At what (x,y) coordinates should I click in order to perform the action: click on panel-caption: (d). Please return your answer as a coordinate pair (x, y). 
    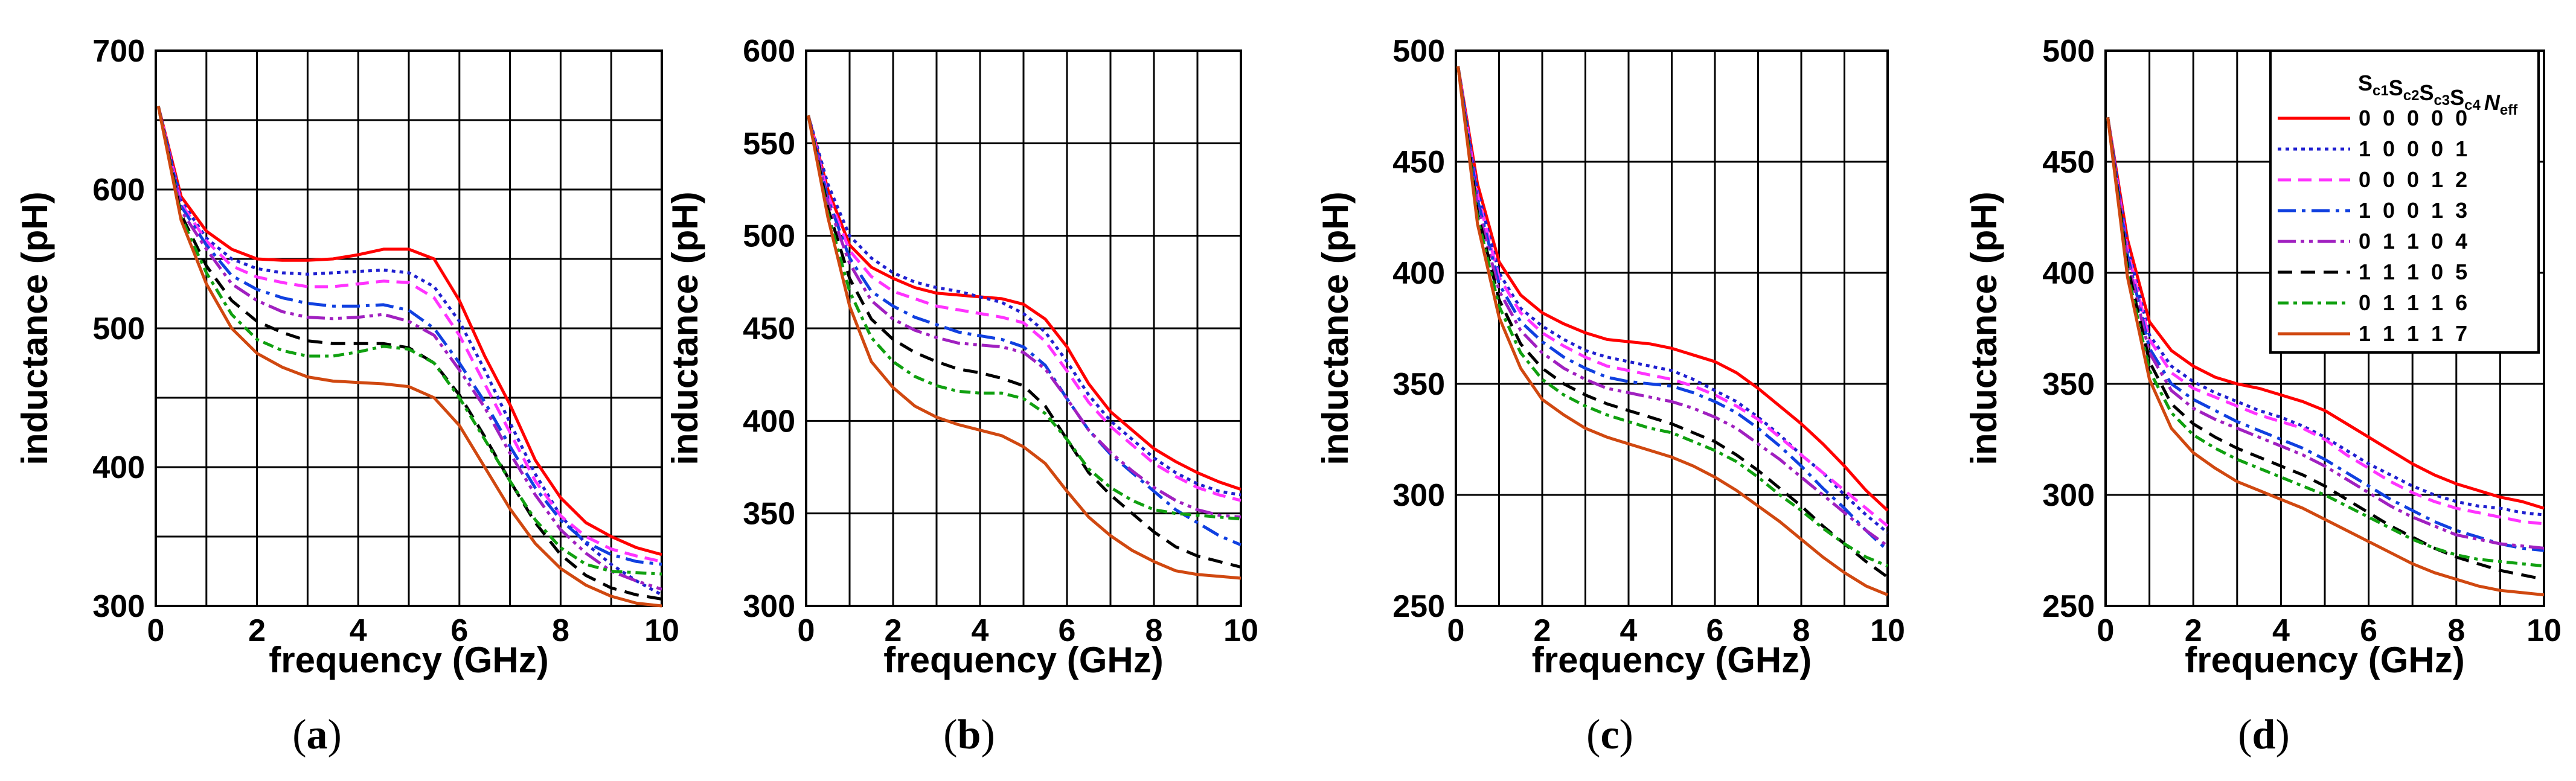
    Looking at the image, I should click on (2264, 735).